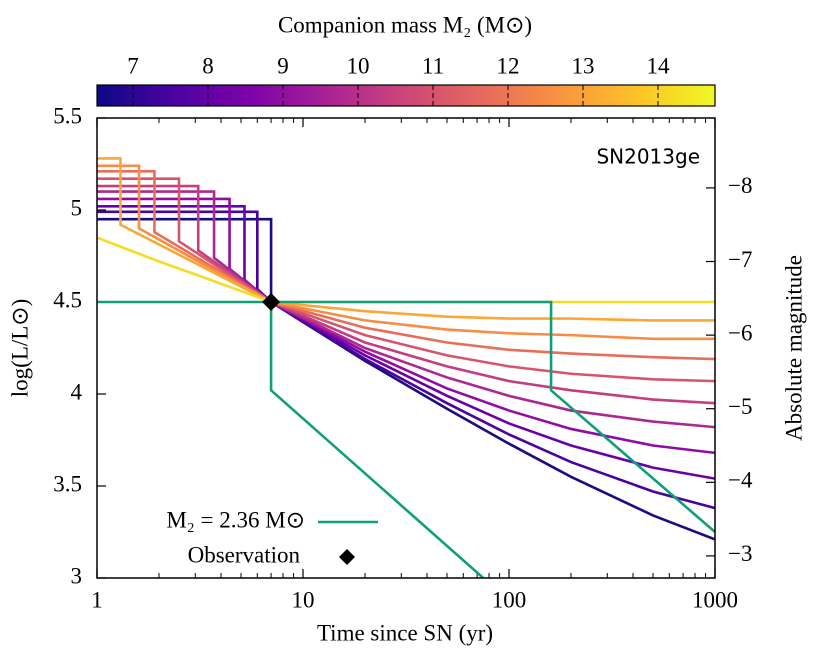 The height and width of the screenshot is (654, 830). Describe the element at coordinates (77, 575) in the screenshot. I see `y-tick-label: 3` at that location.